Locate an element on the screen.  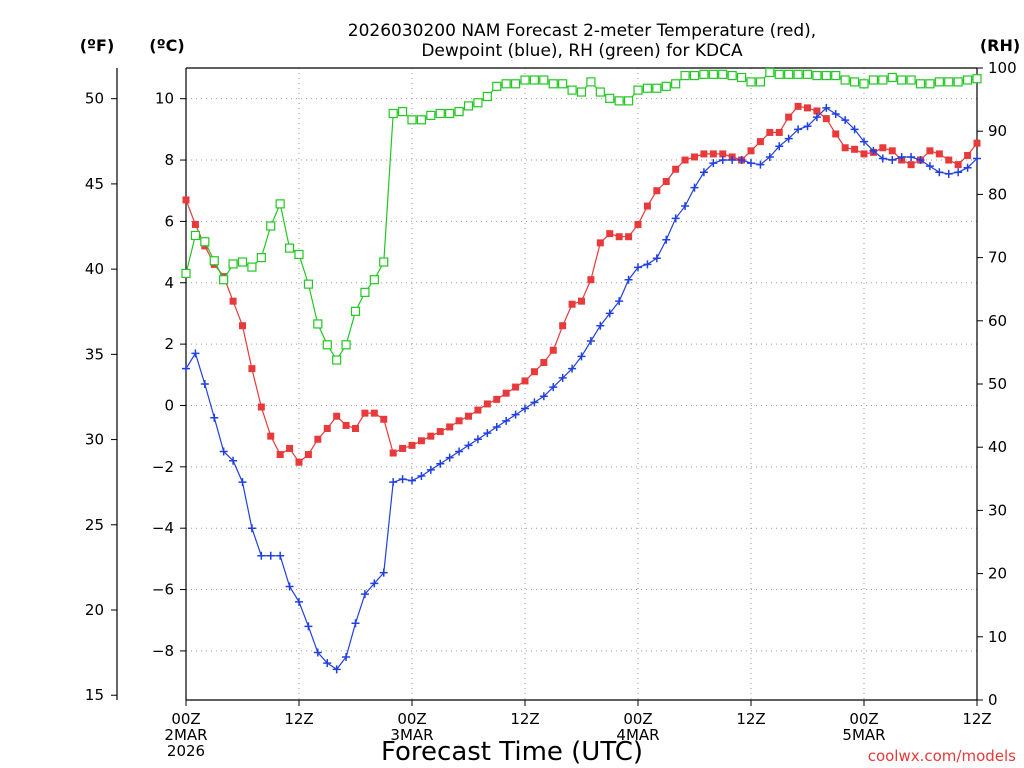
time-tick-label: 12Z is located at coordinates (298, 719).